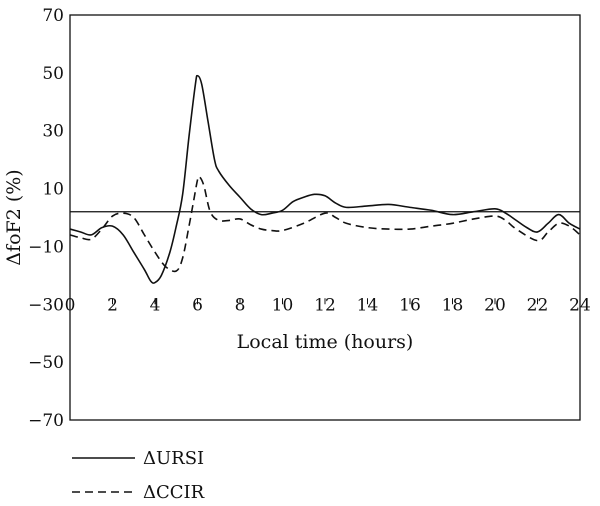  What do you see at coordinates (53, 16) in the screenshot?
I see `y-tick-label: 70` at bounding box center [53, 16].